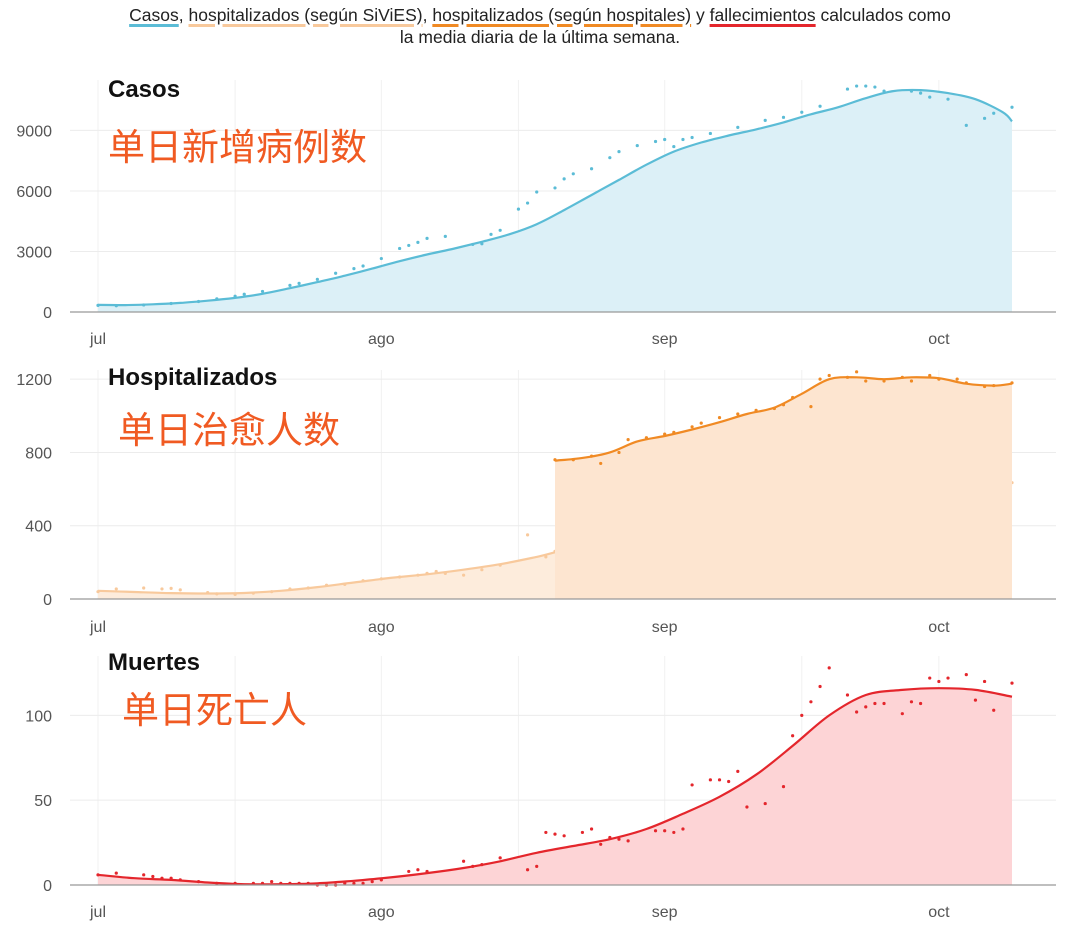 The height and width of the screenshot is (928, 1080). Describe the element at coordinates (154, 662) in the screenshot. I see `chart-title: Muertes` at that location.